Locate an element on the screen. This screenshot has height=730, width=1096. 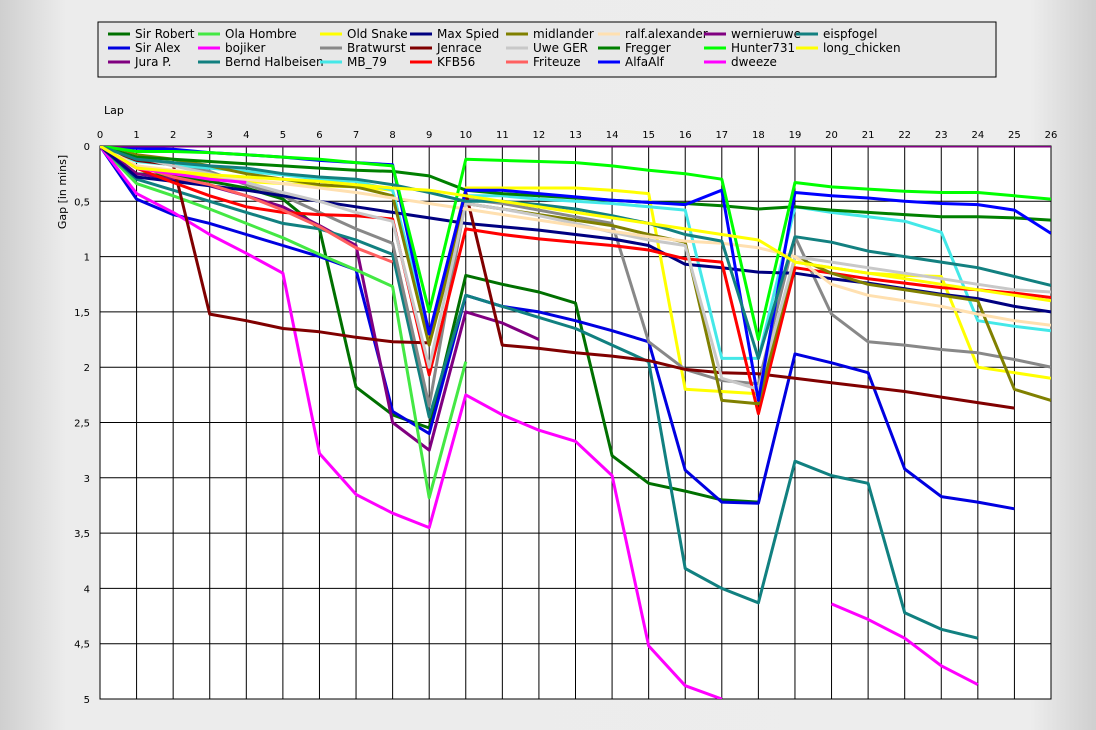
x-tick-label: 17 is located at coordinates (721, 135).